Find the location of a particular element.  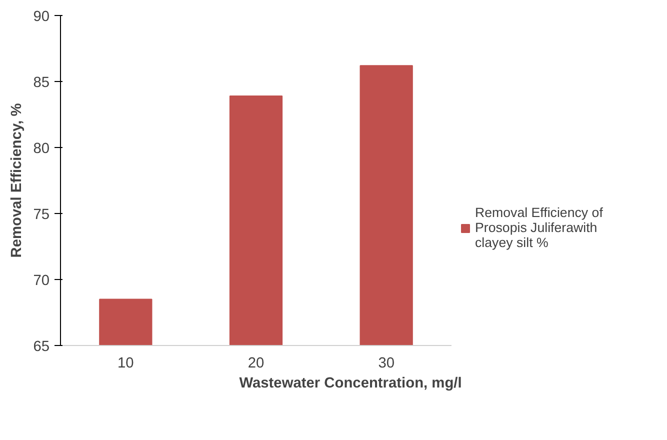

legend-label: Removal Efficiency of Prosopis Juliferawith clayey silt % is located at coordinates (539, 227).